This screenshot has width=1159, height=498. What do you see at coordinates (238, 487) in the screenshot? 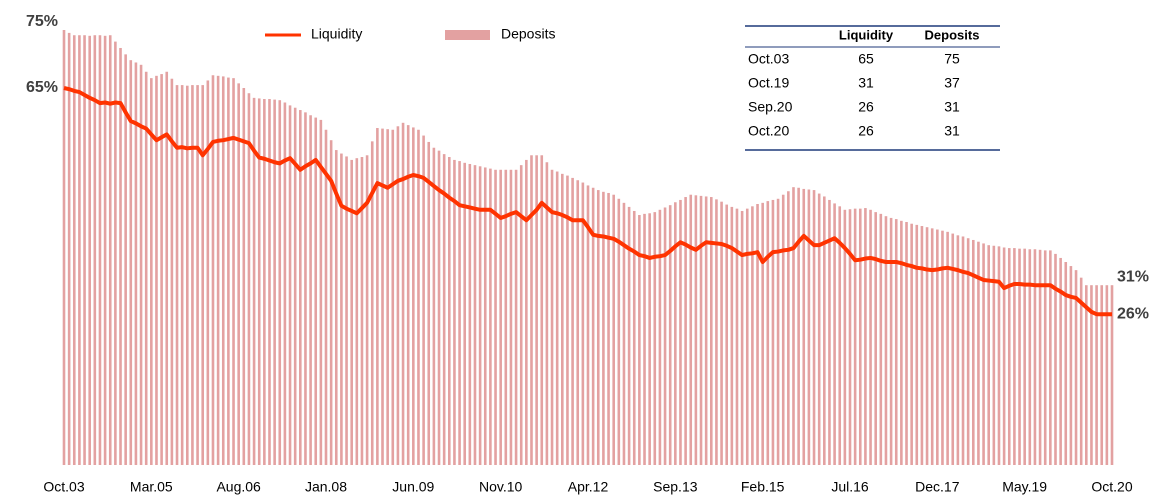
I see `x-tick-label: Aug.06` at bounding box center [238, 487].